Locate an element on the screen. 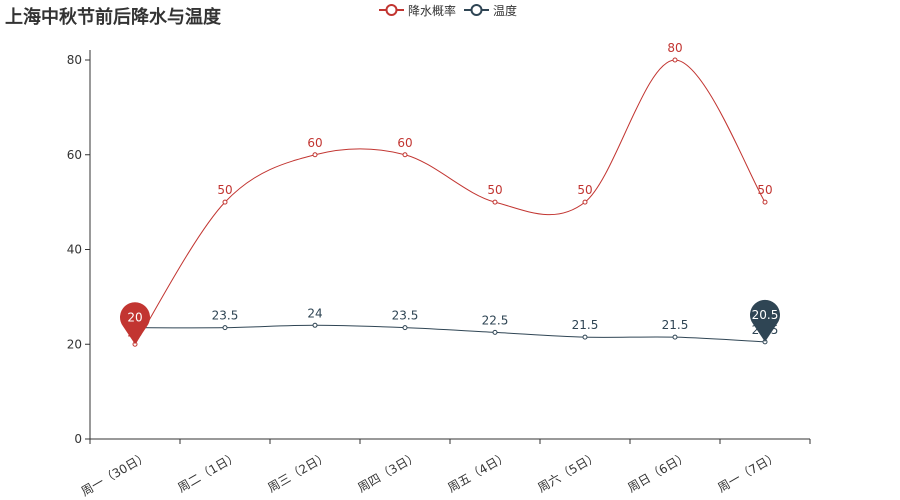 This screenshot has width=900, height=500. x-tick-label-5: 周六（5日） is located at coordinates (568, 472).